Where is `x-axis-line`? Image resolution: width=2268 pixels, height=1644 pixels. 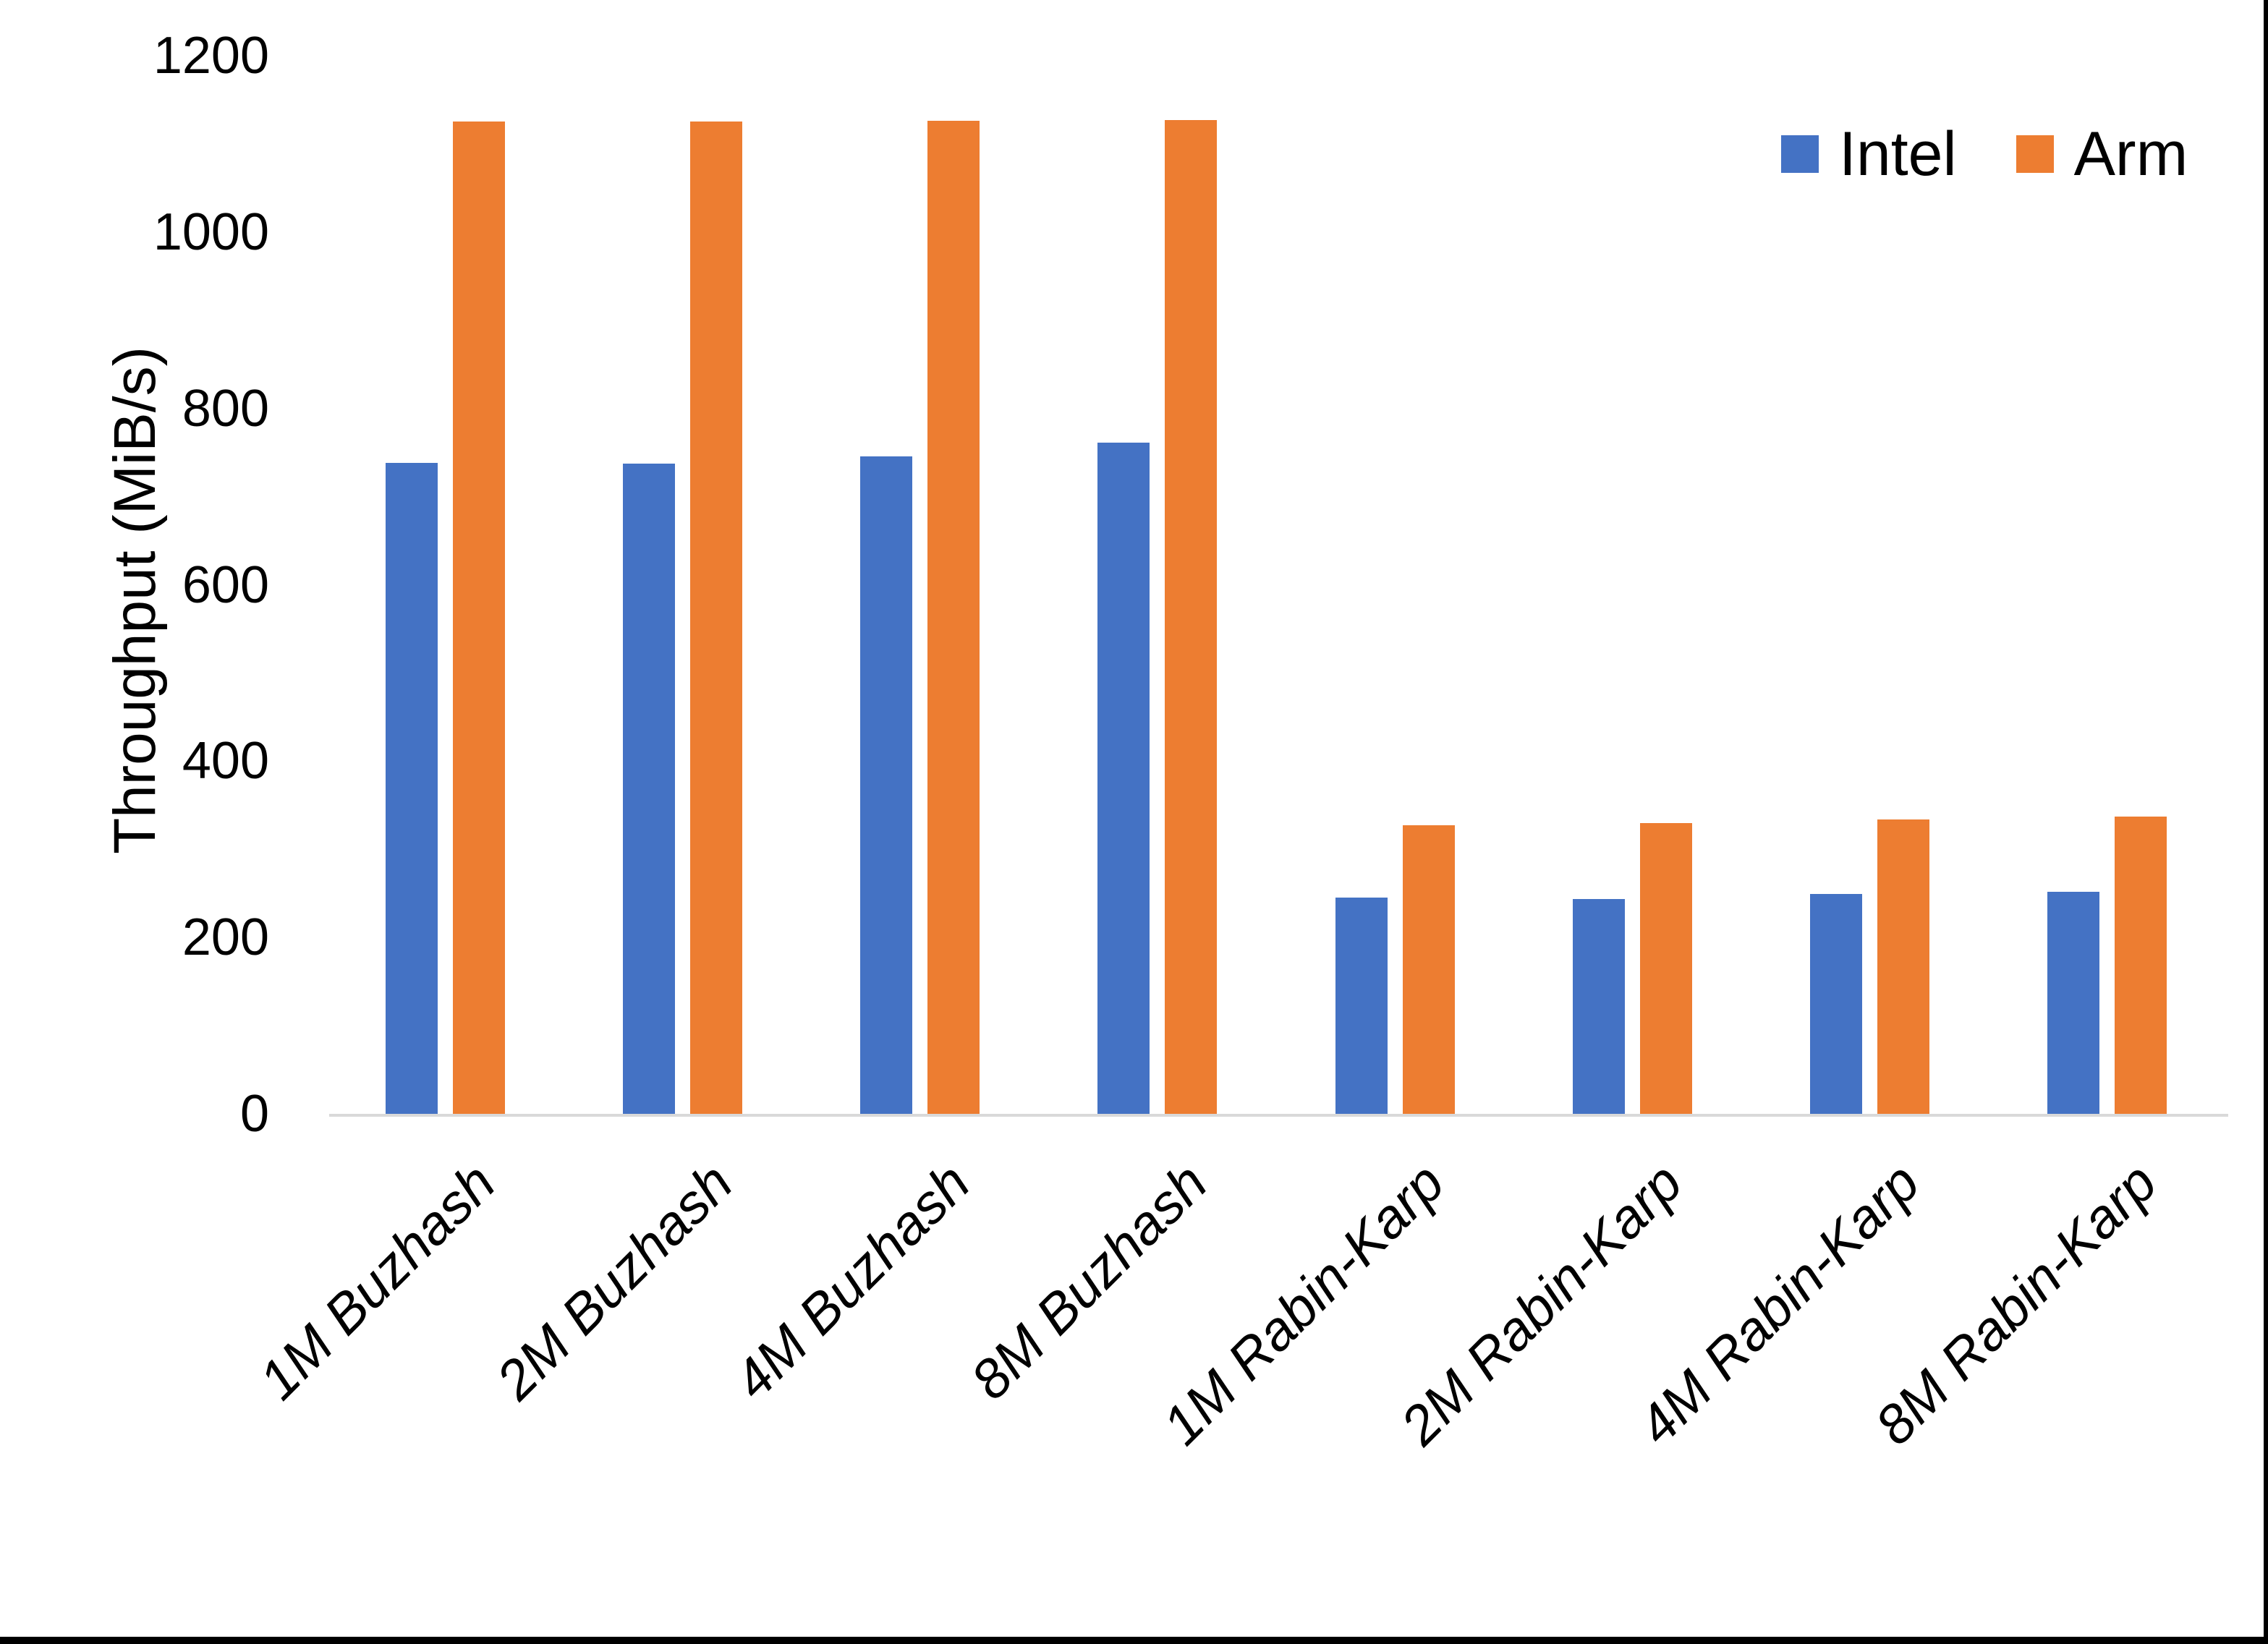
x-axis-line is located at coordinates (1278, 1115).